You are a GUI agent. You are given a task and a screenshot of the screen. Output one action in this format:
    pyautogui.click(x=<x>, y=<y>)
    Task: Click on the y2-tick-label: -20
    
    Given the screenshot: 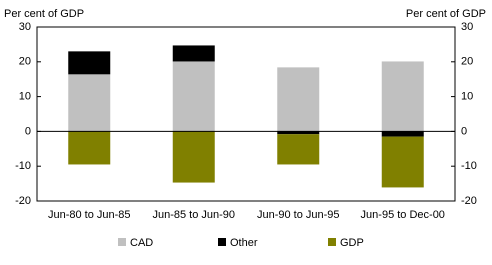 What is the action you would take?
    pyautogui.click(x=469, y=201)
    